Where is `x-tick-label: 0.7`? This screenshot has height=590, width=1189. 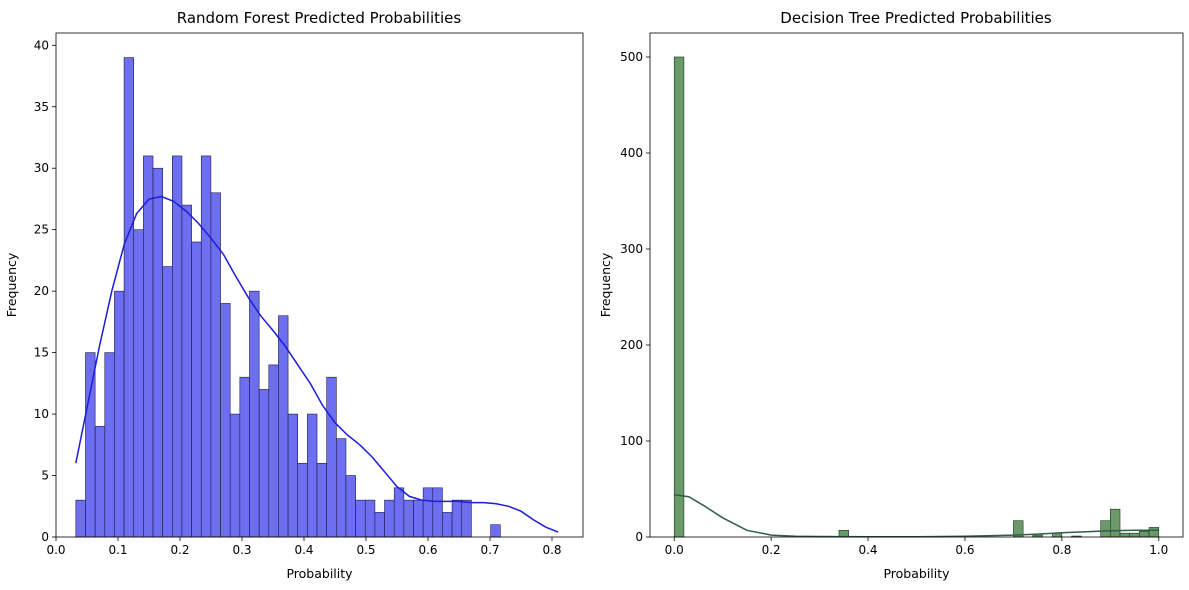
x-tick-label: 0.7 is located at coordinates (489, 550).